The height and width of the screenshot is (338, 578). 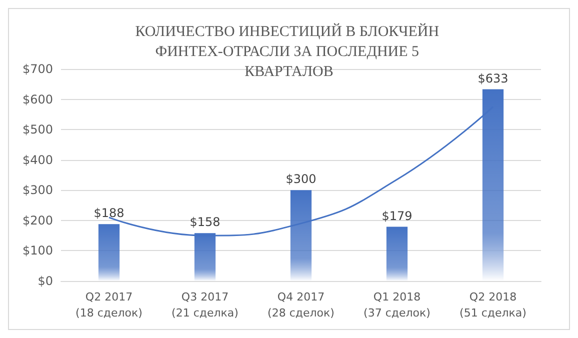 I want to click on data-label: $188, so click(x=109, y=213).